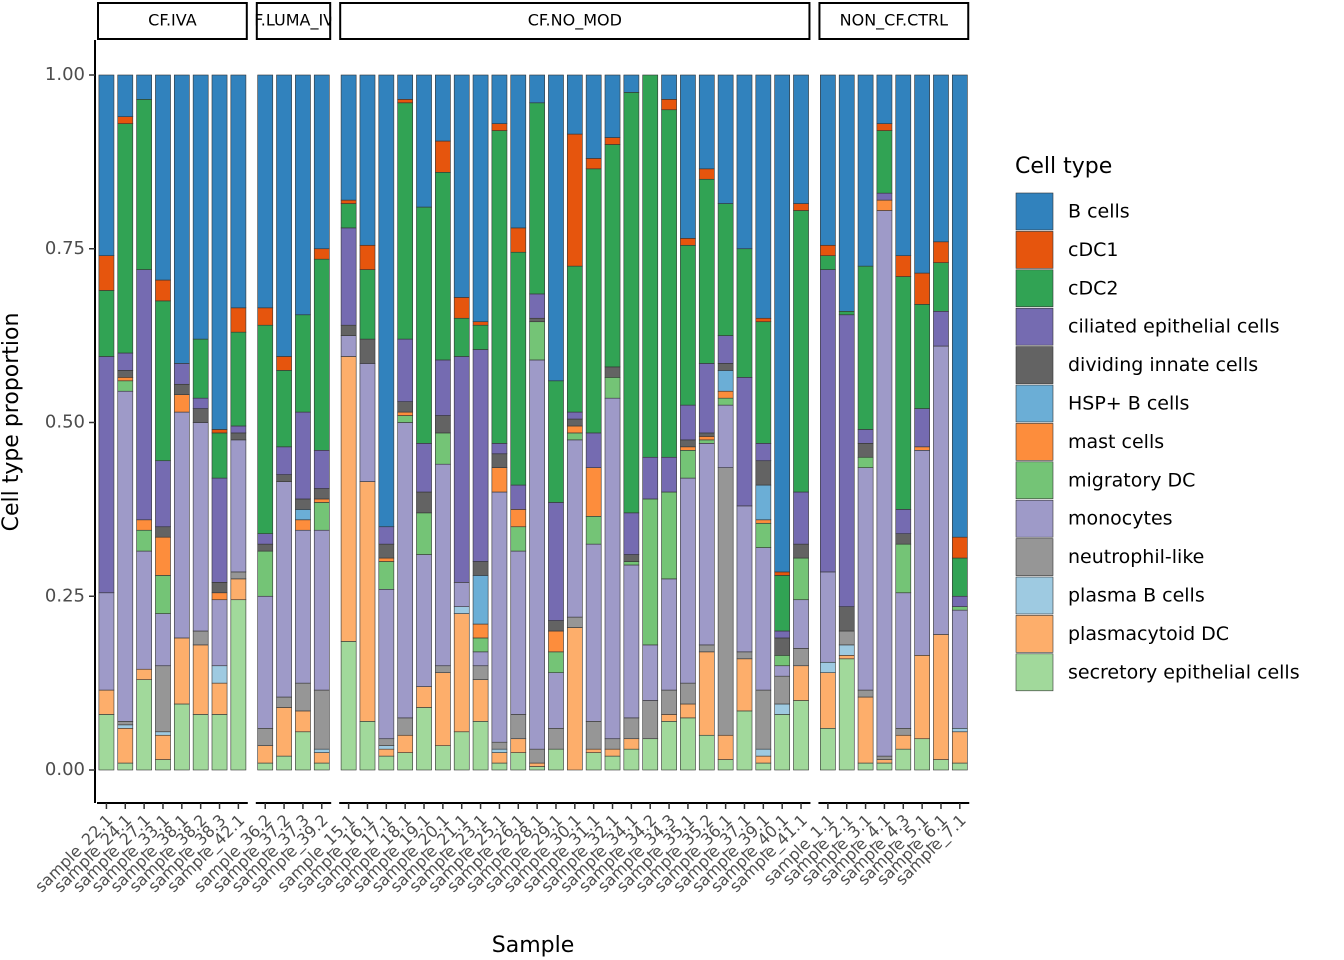  What do you see at coordinates (894, 21) in the screenshot?
I see `strip-label: NON_CF.CTRL` at bounding box center [894, 21].